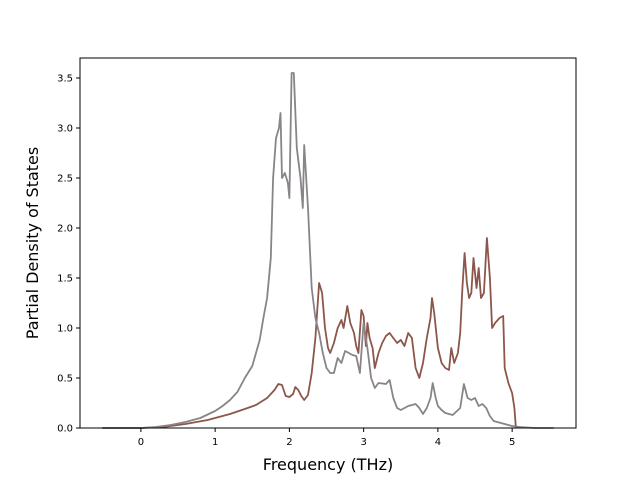 This screenshot has height=480, width=640. I want to click on y-axis-ticks: 0.0 0.5 1.0 1.5 2.0 2.5 3.0 3.5, so click(68, 254).